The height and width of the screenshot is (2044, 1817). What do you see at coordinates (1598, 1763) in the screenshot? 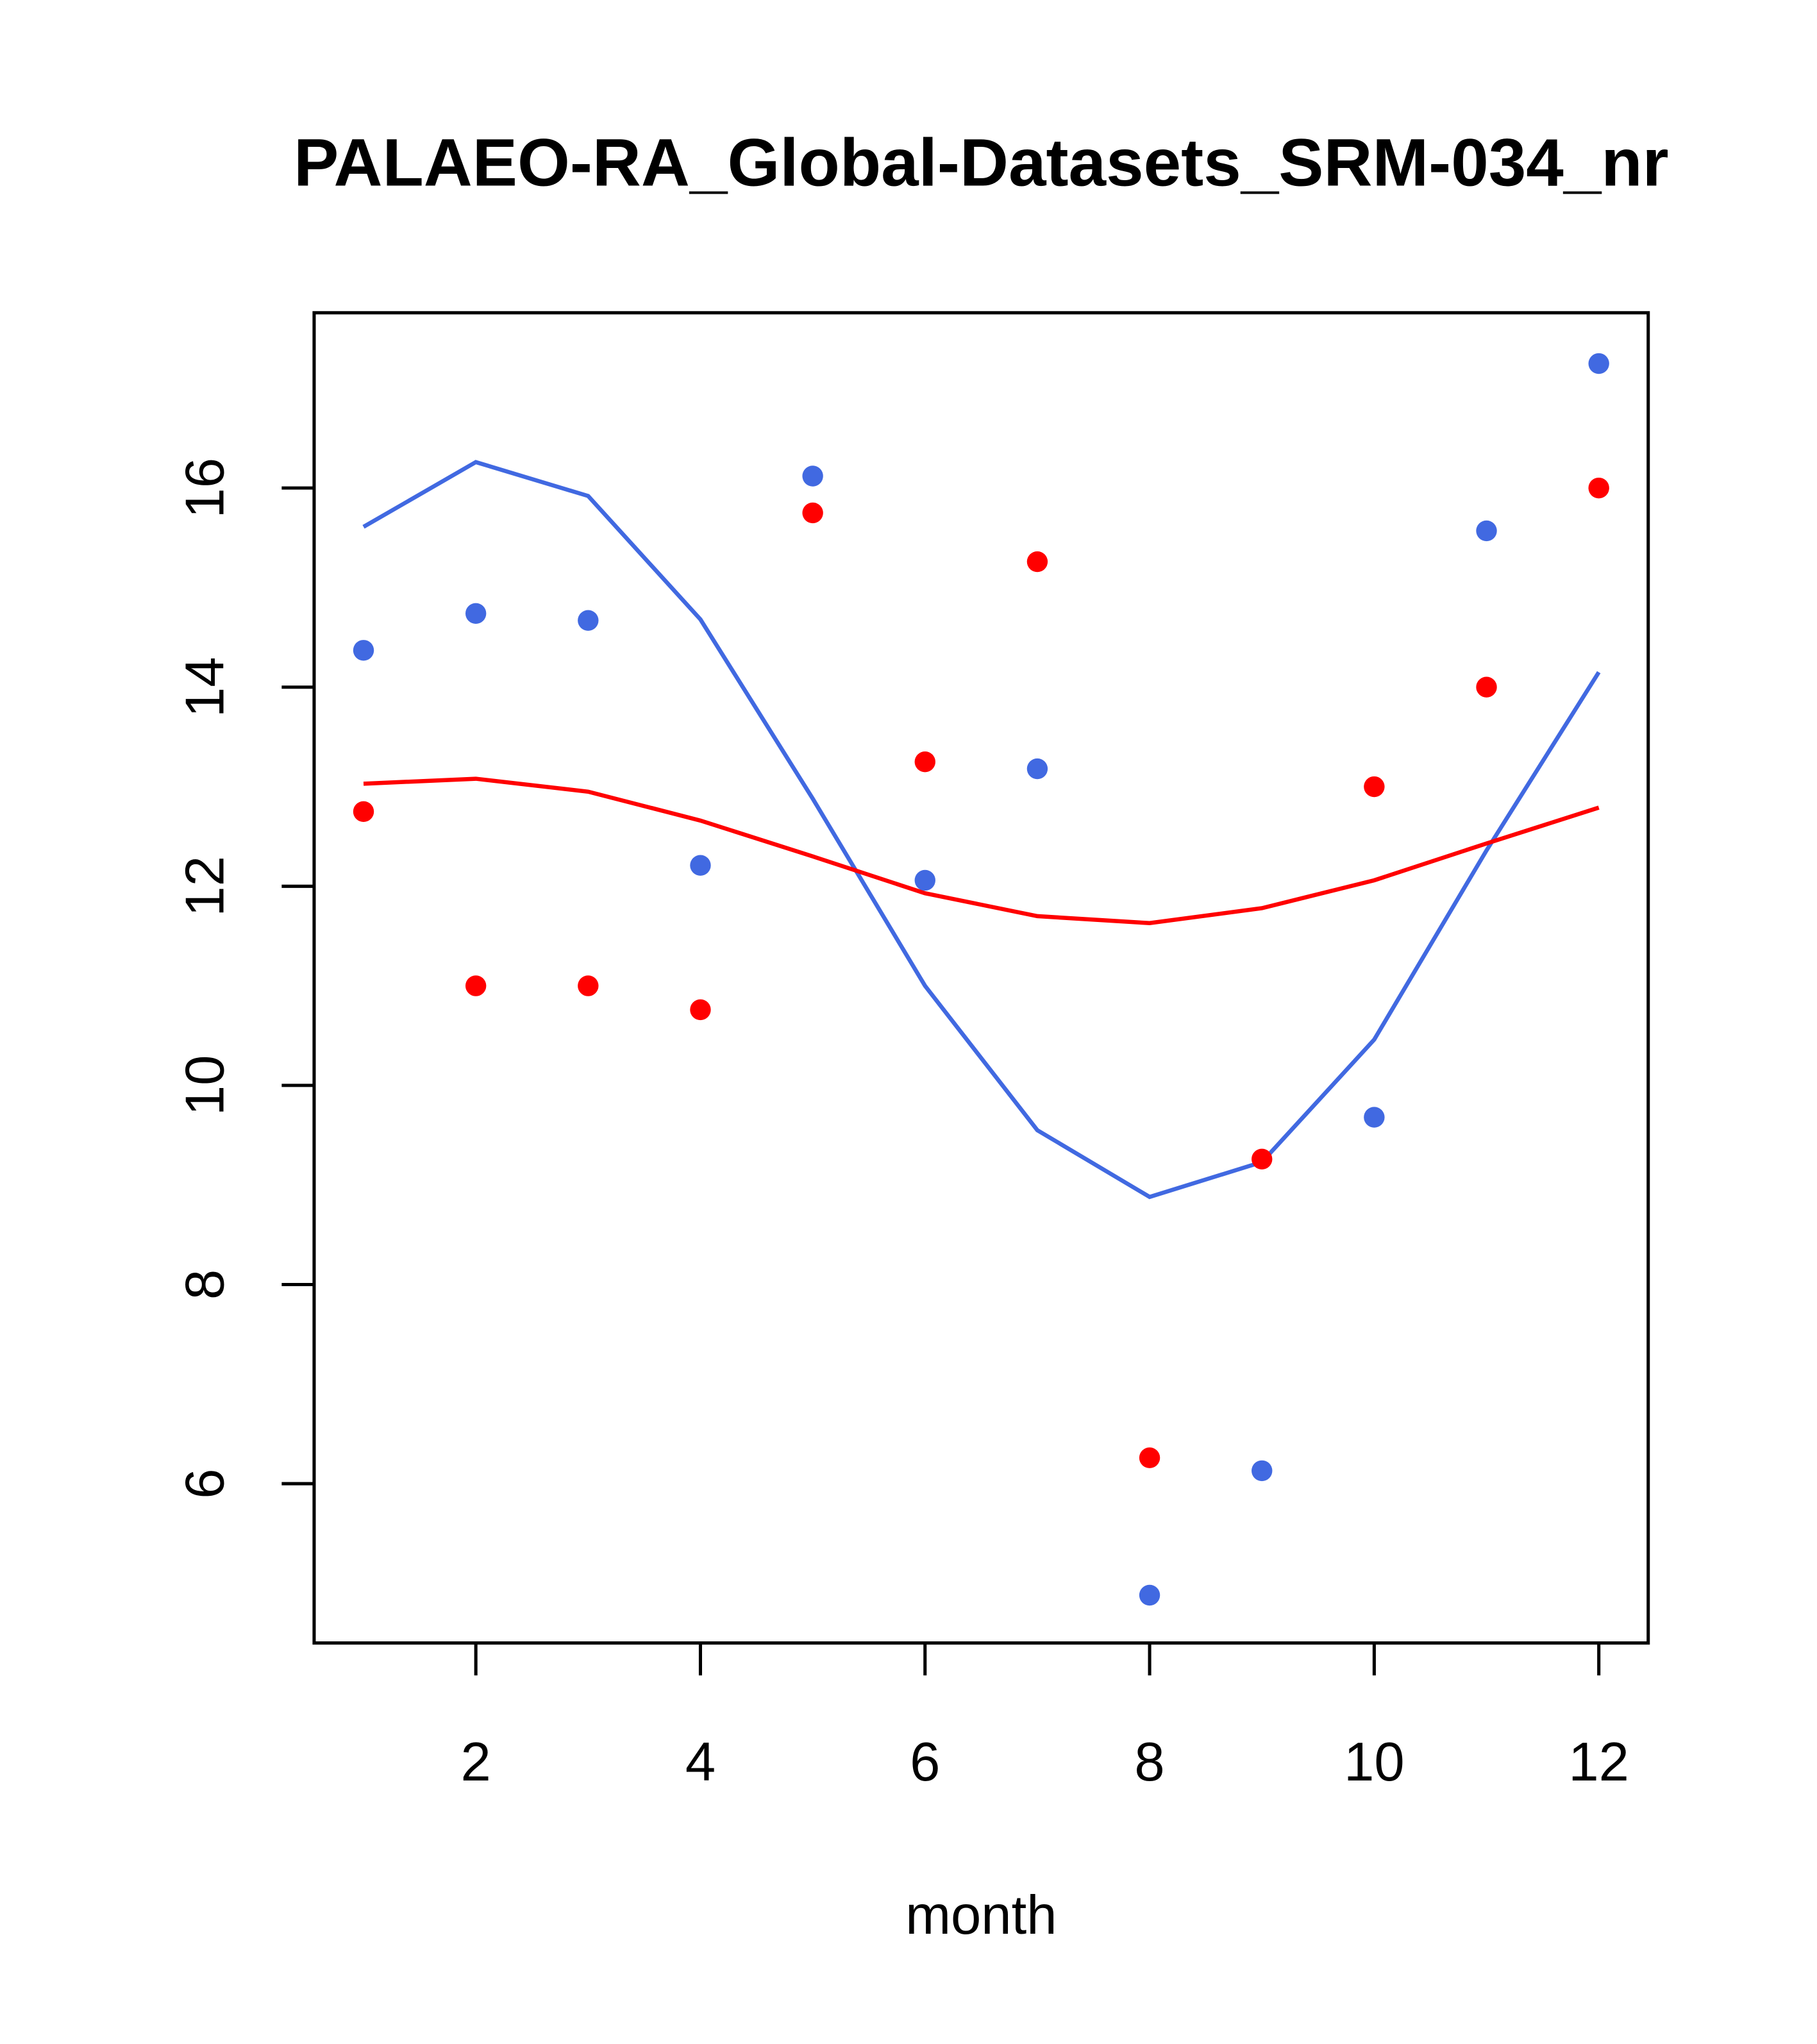
I see `x-tick-label: 12` at bounding box center [1598, 1763].